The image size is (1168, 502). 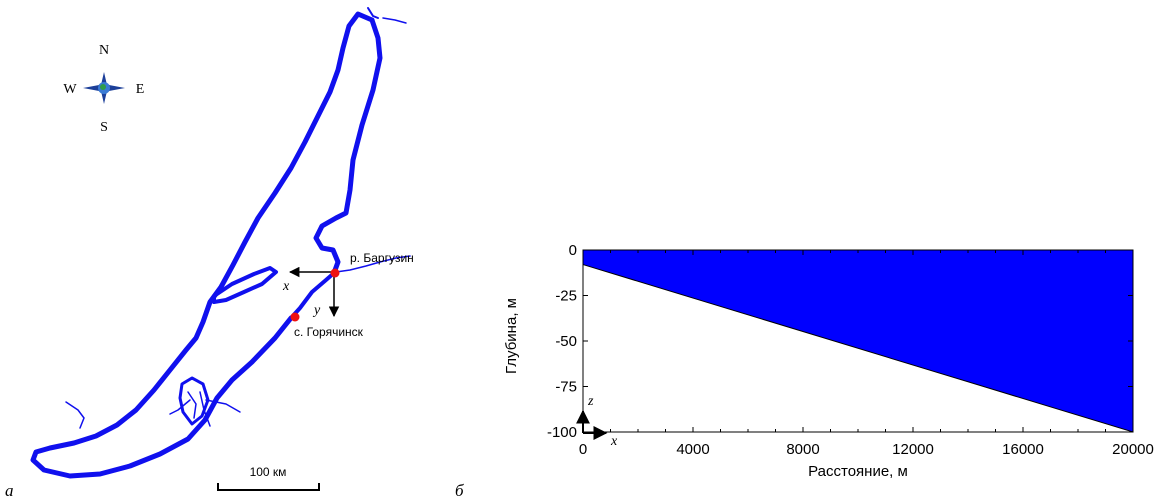 I want to click on y-tick-label: -50, so click(x=566, y=341).